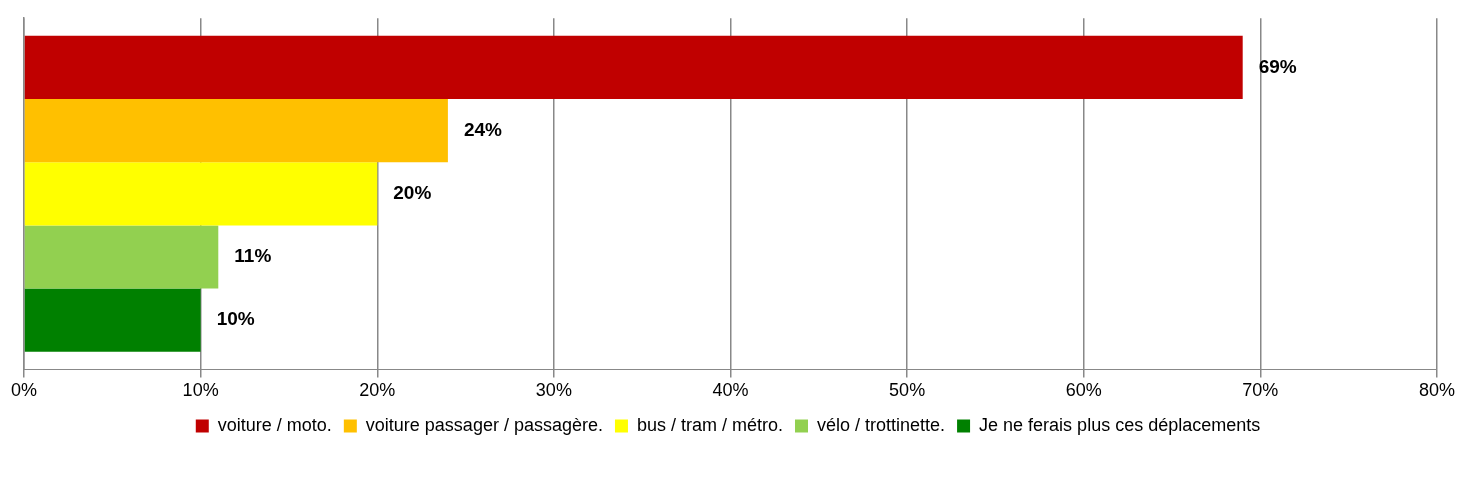  What do you see at coordinates (483, 129) in the screenshot?
I see `data-label: 24%` at bounding box center [483, 129].